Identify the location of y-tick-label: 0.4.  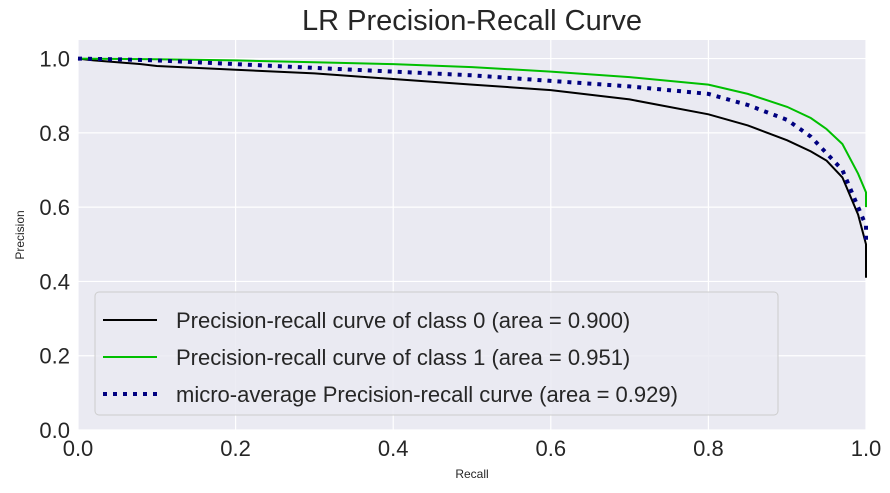
(54, 281).